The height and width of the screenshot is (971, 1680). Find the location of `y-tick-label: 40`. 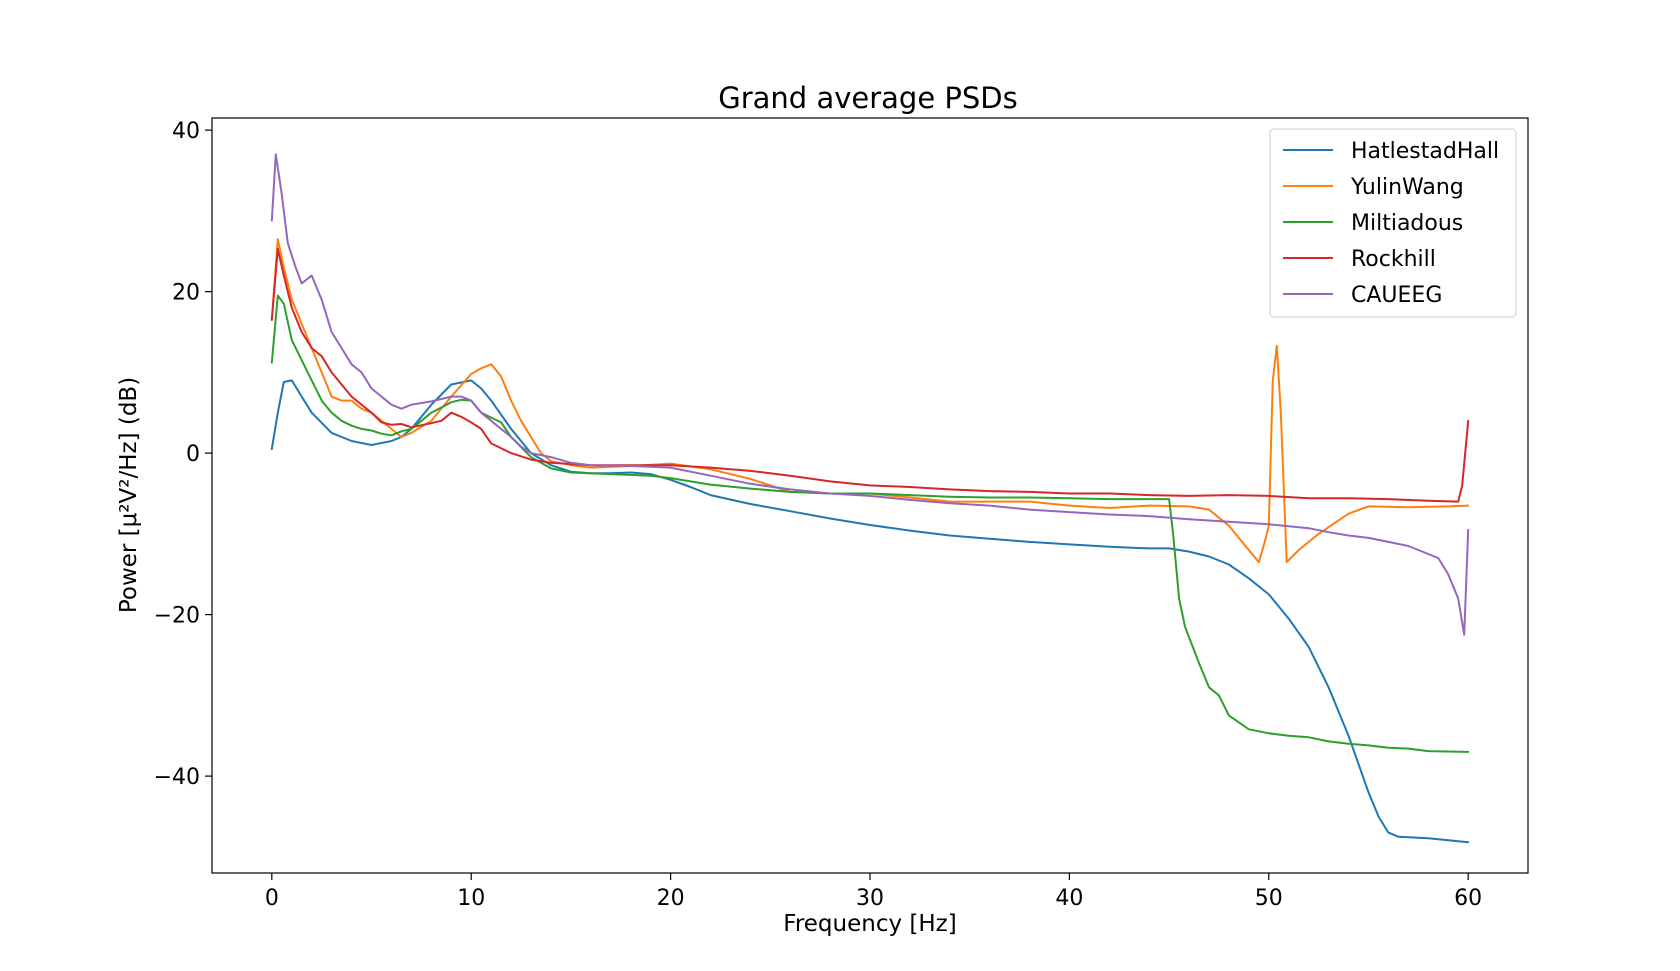

y-tick-label: 40 is located at coordinates (186, 131).